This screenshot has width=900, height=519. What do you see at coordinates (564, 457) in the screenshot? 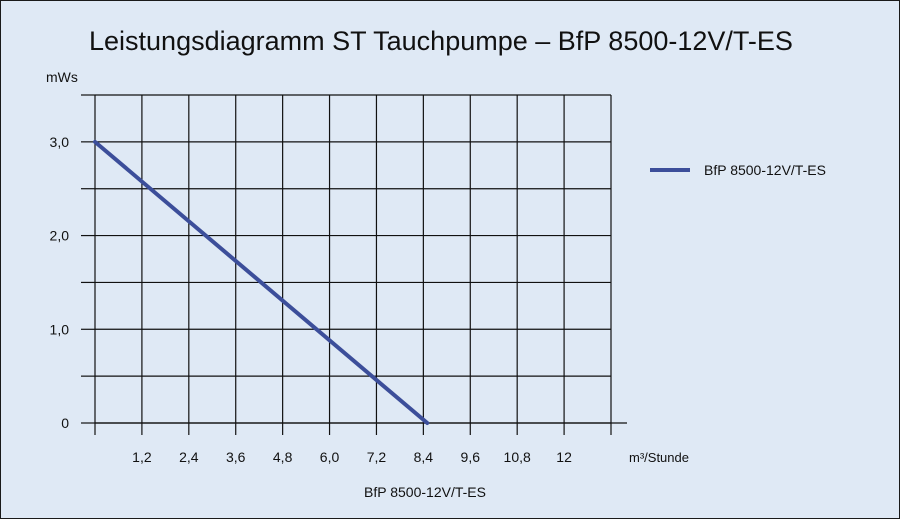
I see `x-tick-label: 12` at bounding box center [564, 457].